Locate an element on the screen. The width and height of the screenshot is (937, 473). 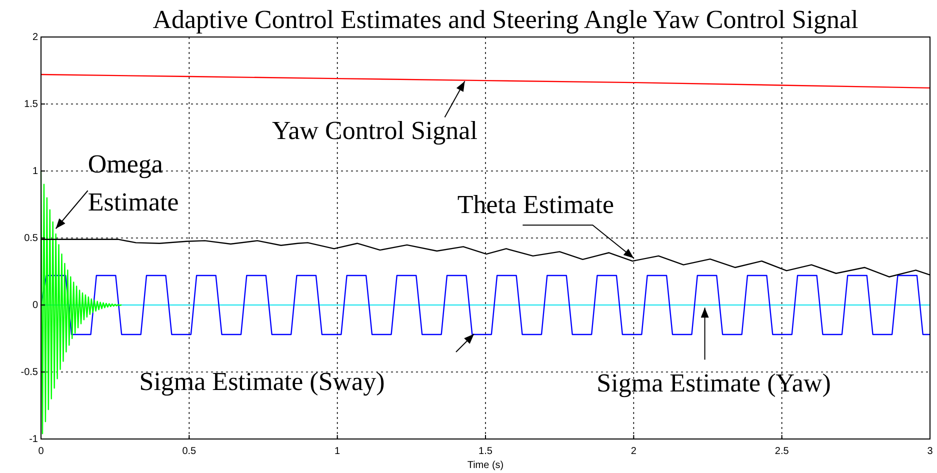
y-tick-label: 1 is located at coordinates (35, 172).